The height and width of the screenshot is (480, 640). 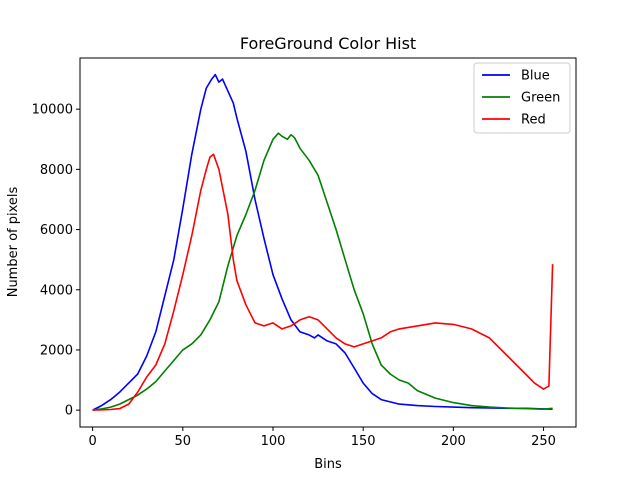 I want to click on y-axis-label: Number of pixels, so click(x=13, y=241).